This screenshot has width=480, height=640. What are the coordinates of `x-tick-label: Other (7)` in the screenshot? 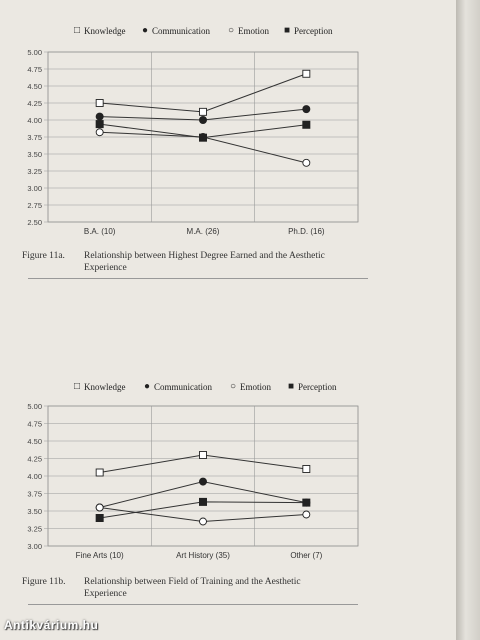 It's located at (306, 555).